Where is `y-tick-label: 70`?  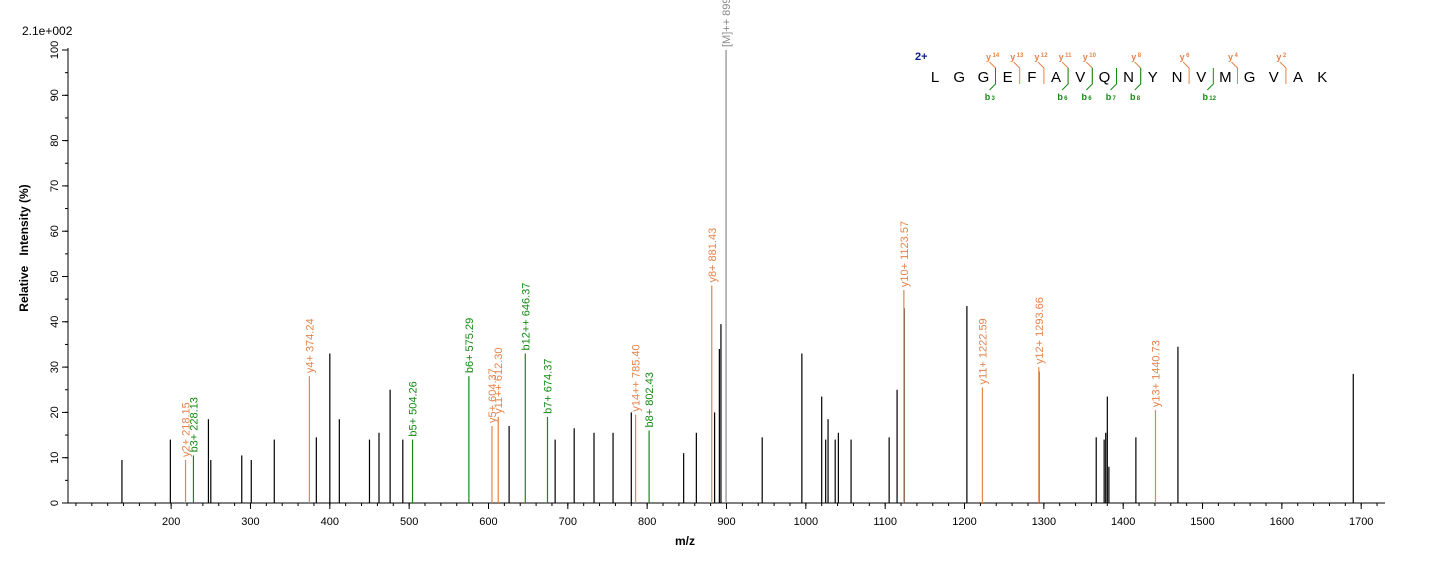 y-tick-label: 70 is located at coordinates (55, 186).